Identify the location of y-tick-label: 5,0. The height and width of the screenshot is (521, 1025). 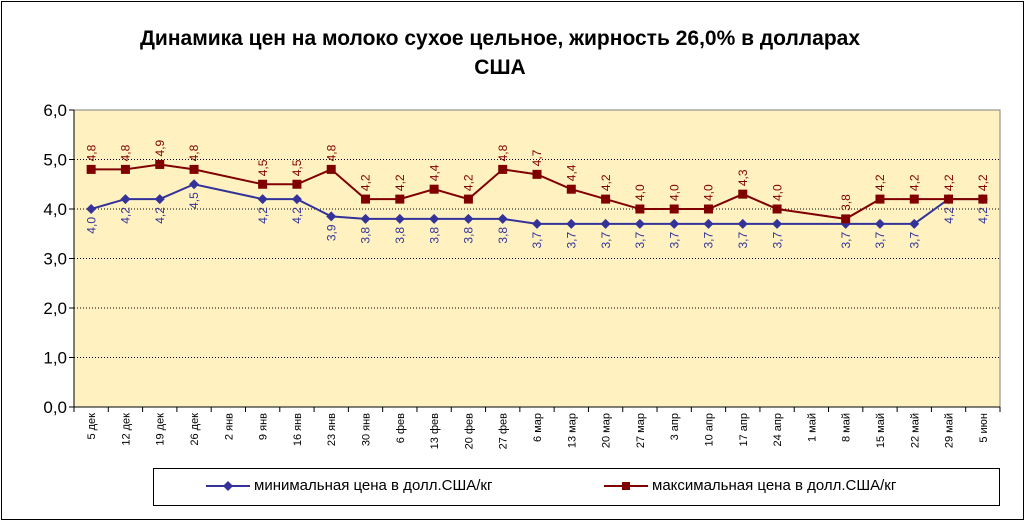
(55, 160).